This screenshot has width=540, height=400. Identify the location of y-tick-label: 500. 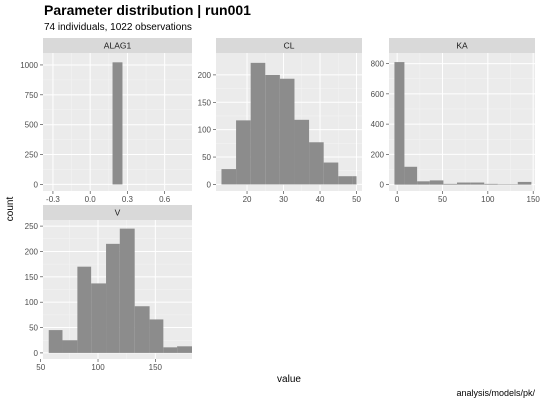
(32, 125).